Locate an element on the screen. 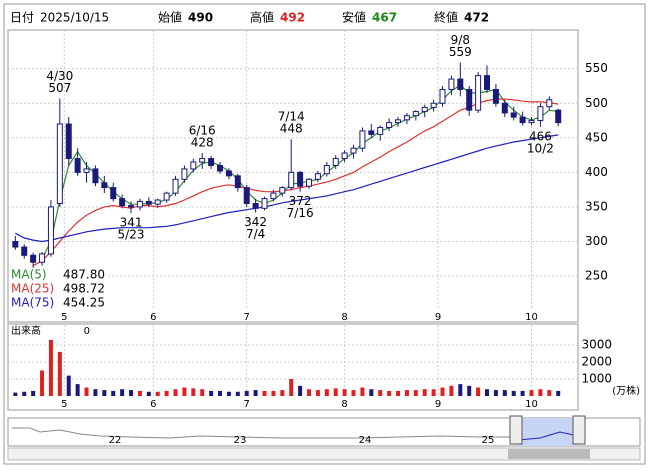 This screenshot has height=474, width=653. annotation-date: 5/23 is located at coordinates (131, 235).